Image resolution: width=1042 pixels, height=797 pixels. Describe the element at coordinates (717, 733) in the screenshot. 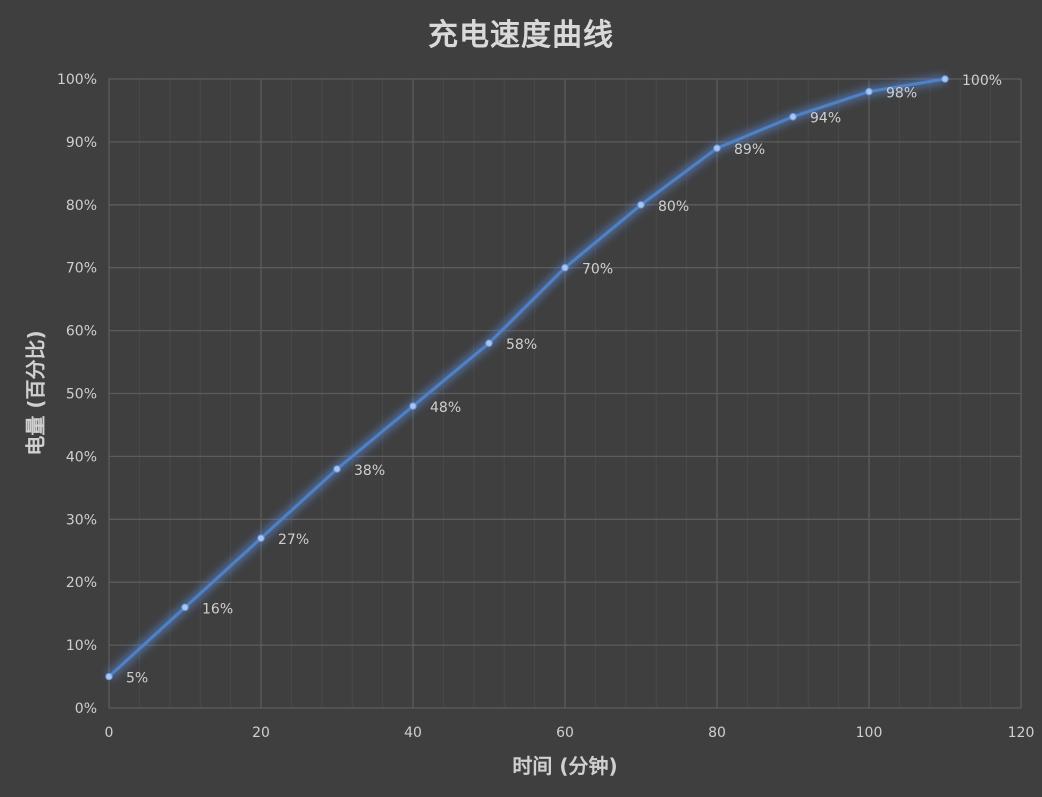

I see `x-tick-label: 80` at that location.